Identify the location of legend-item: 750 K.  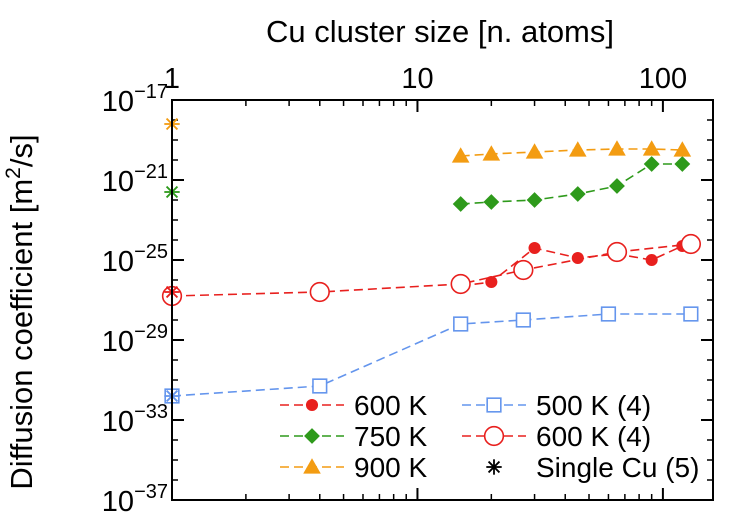
(353, 436).